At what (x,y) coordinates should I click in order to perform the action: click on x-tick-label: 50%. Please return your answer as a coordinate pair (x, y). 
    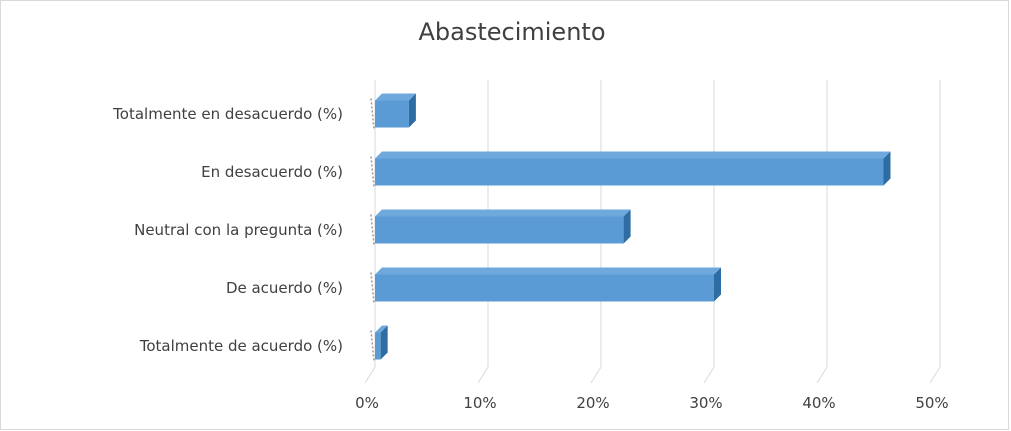
    Looking at the image, I should click on (931, 403).